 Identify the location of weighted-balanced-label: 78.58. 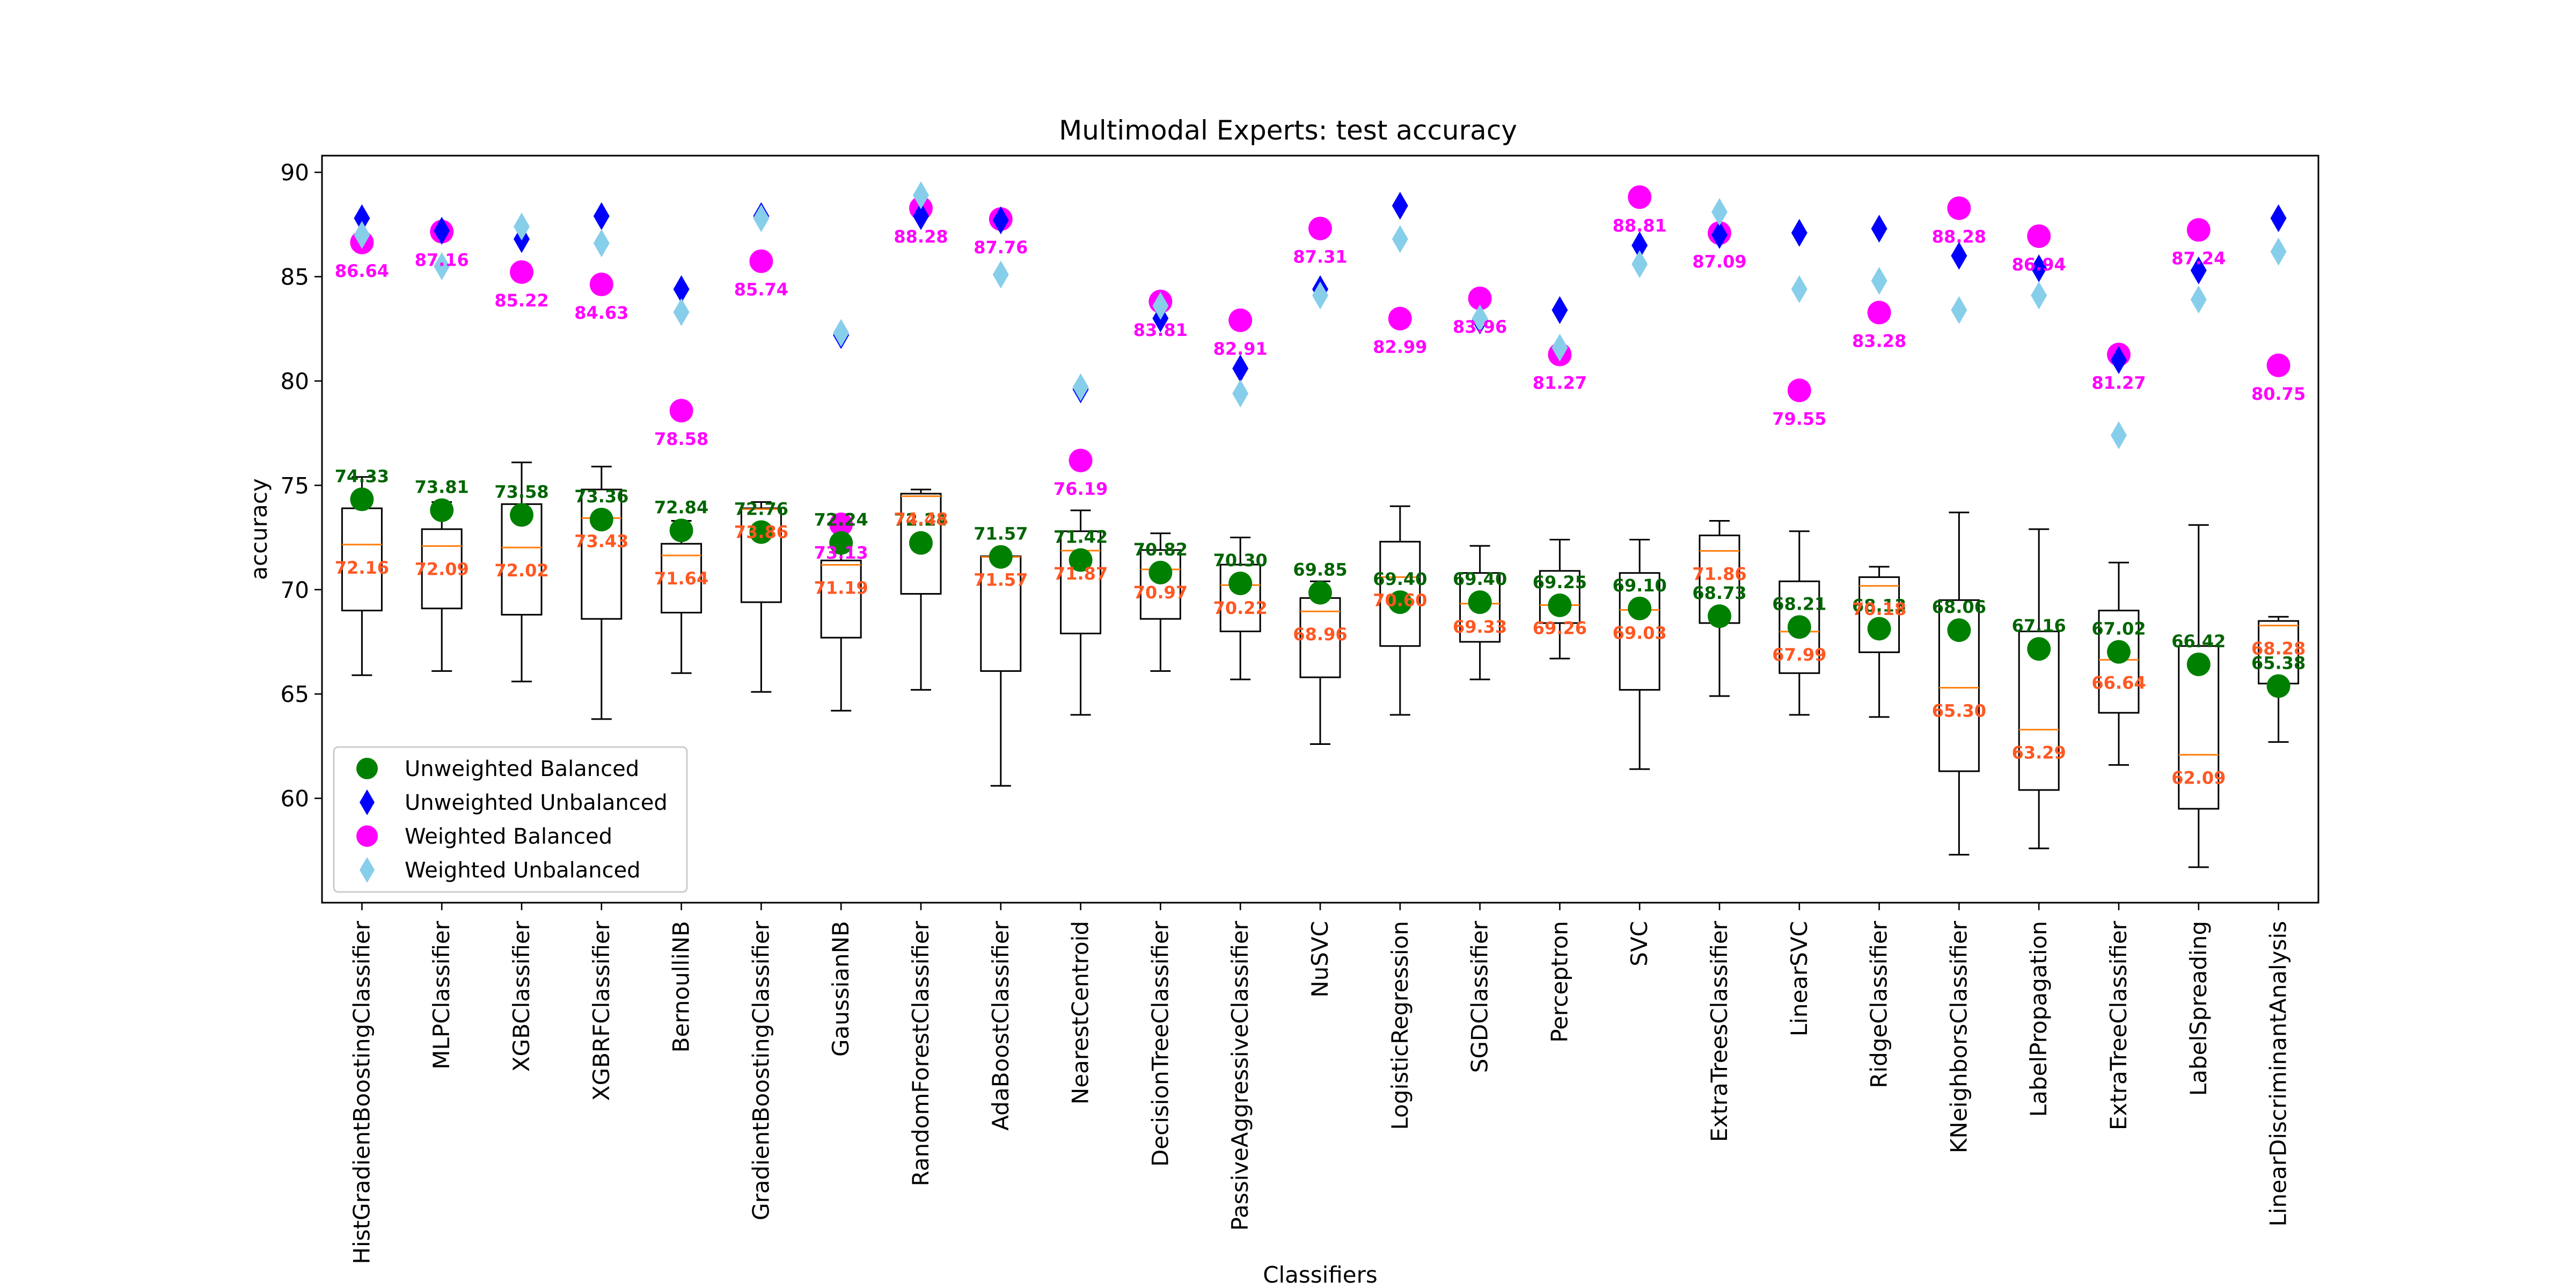
(681, 439).